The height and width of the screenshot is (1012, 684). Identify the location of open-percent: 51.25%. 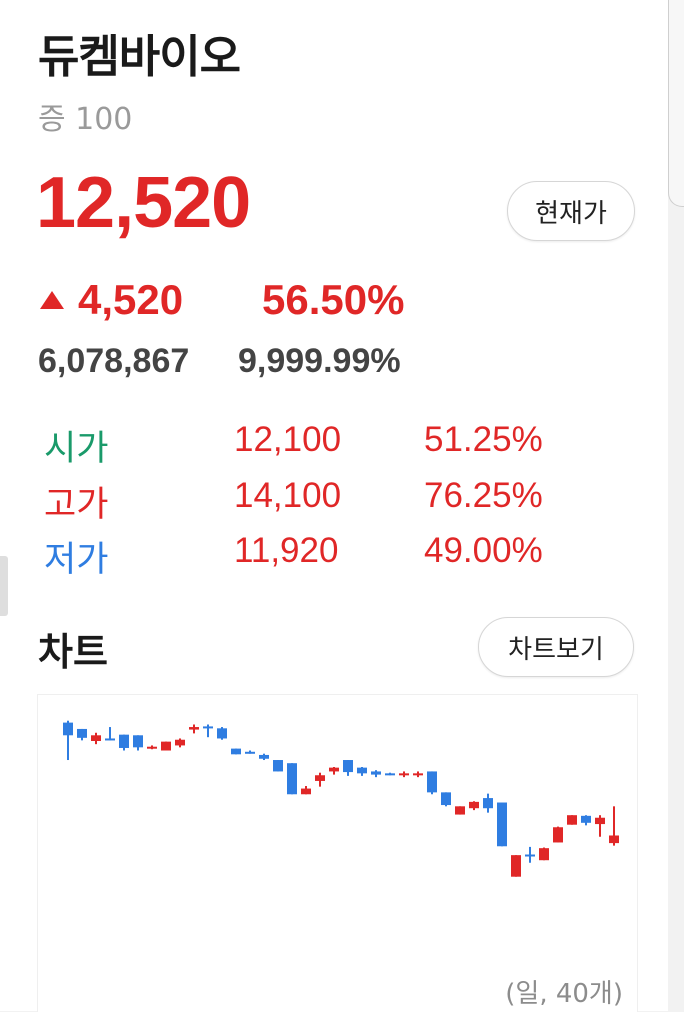
(483, 439).